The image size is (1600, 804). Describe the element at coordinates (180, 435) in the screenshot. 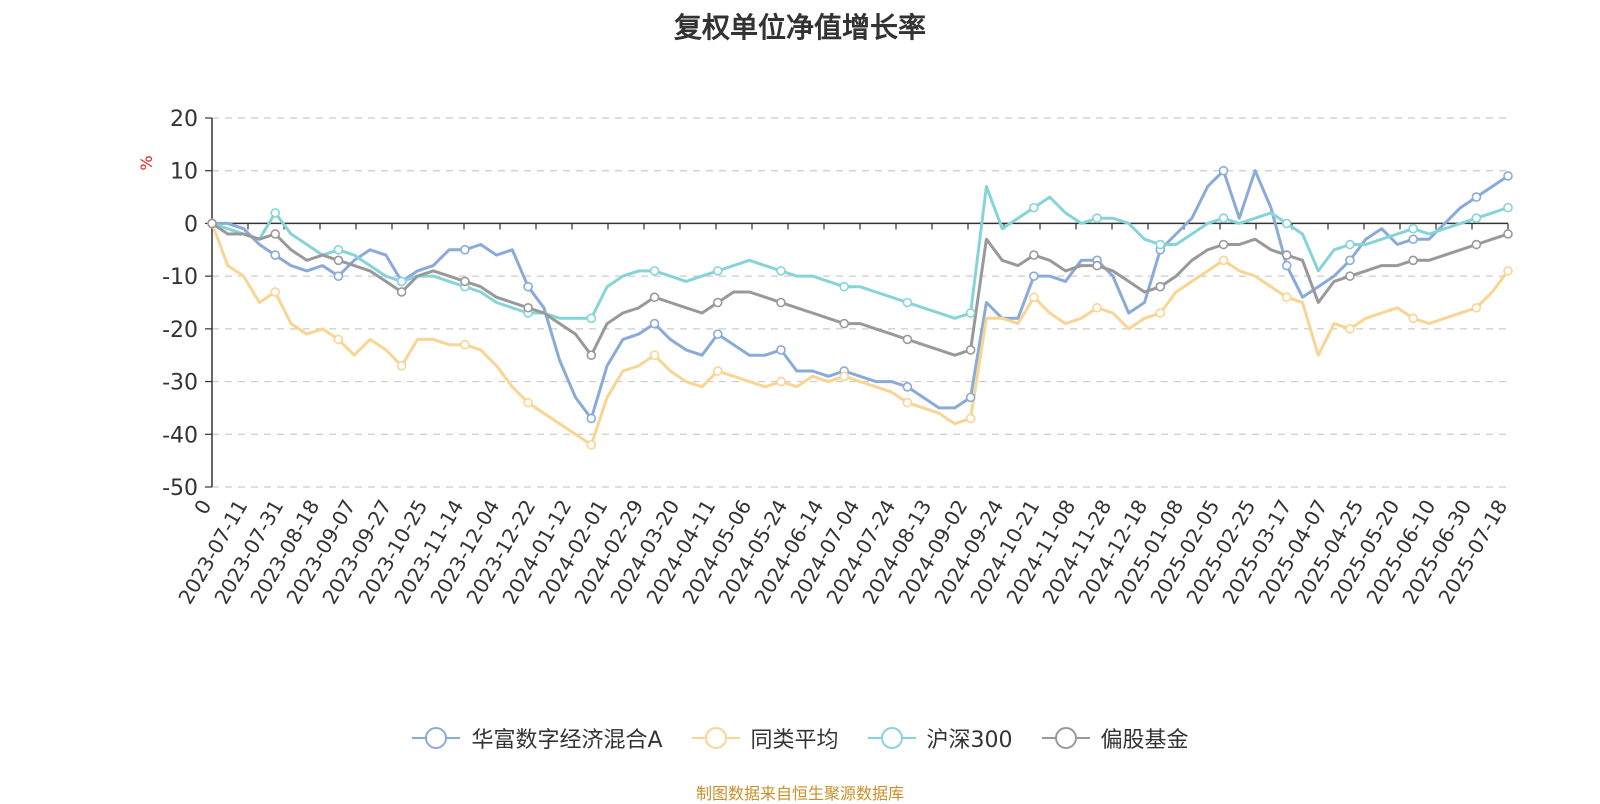

I see `y-tick-label: -40` at that location.